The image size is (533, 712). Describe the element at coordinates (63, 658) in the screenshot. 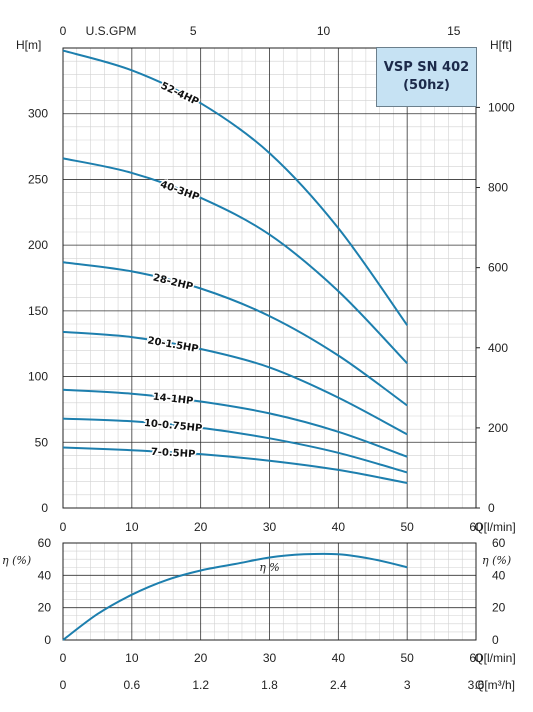

I see `eff-x-tick-label: 0` at that location.